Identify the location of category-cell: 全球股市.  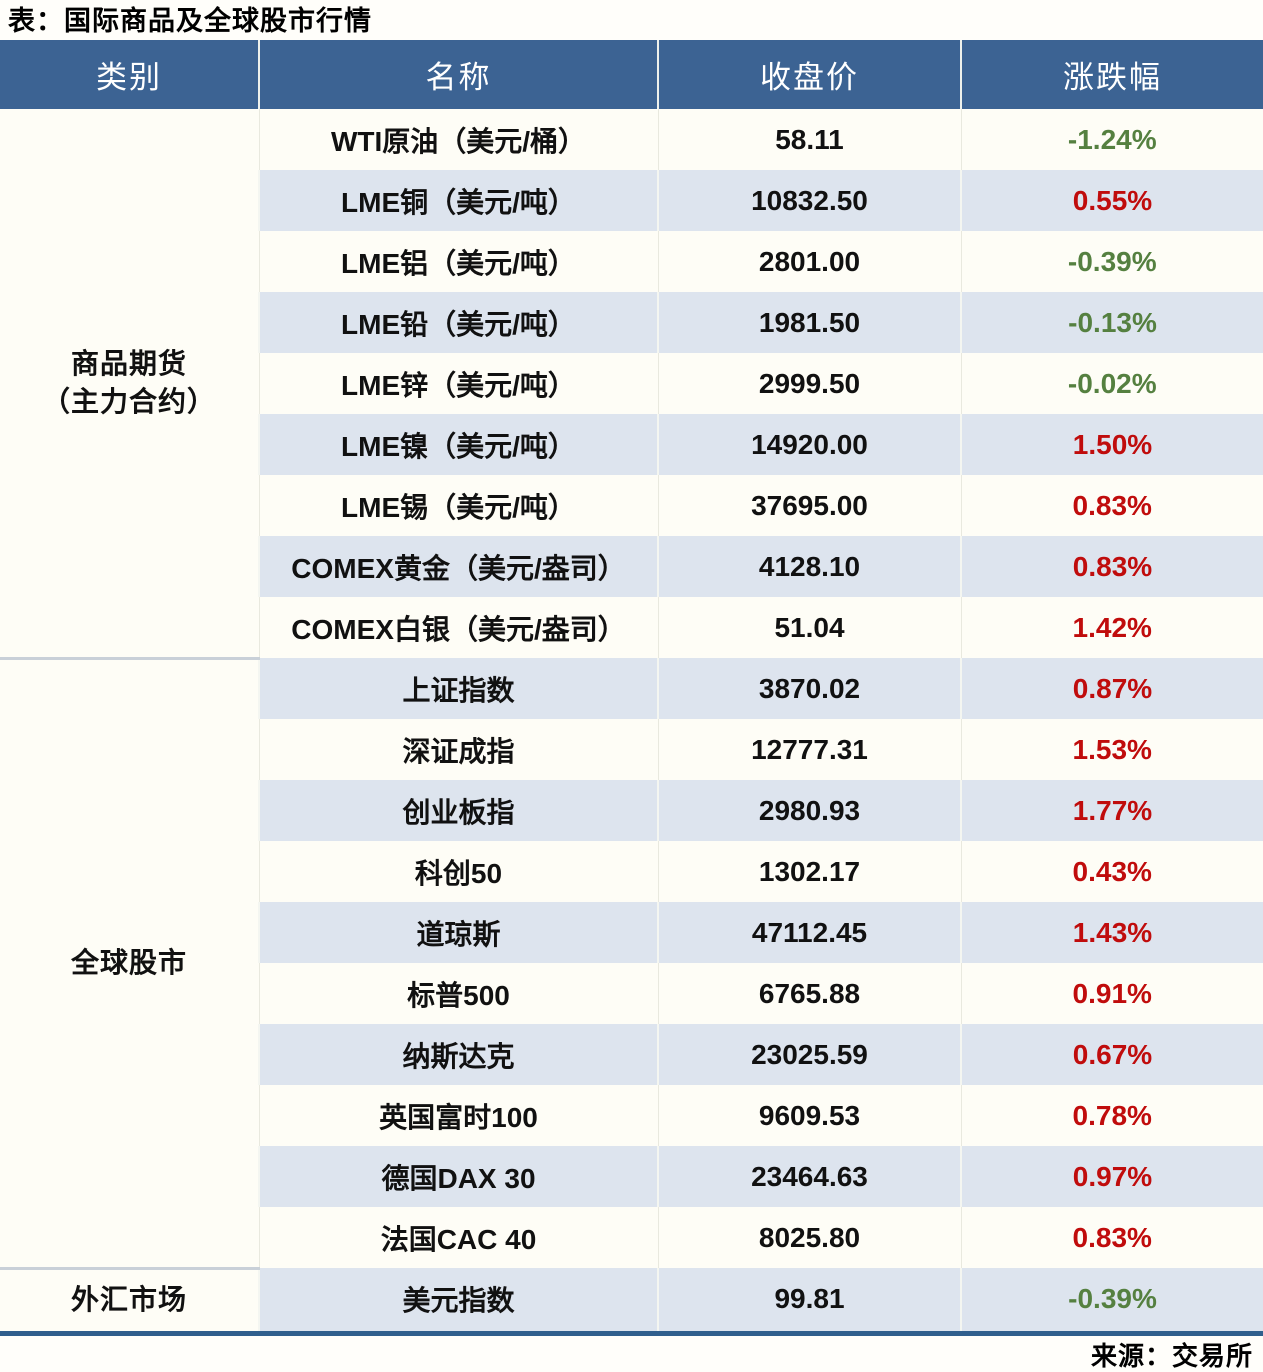
(129, 962).